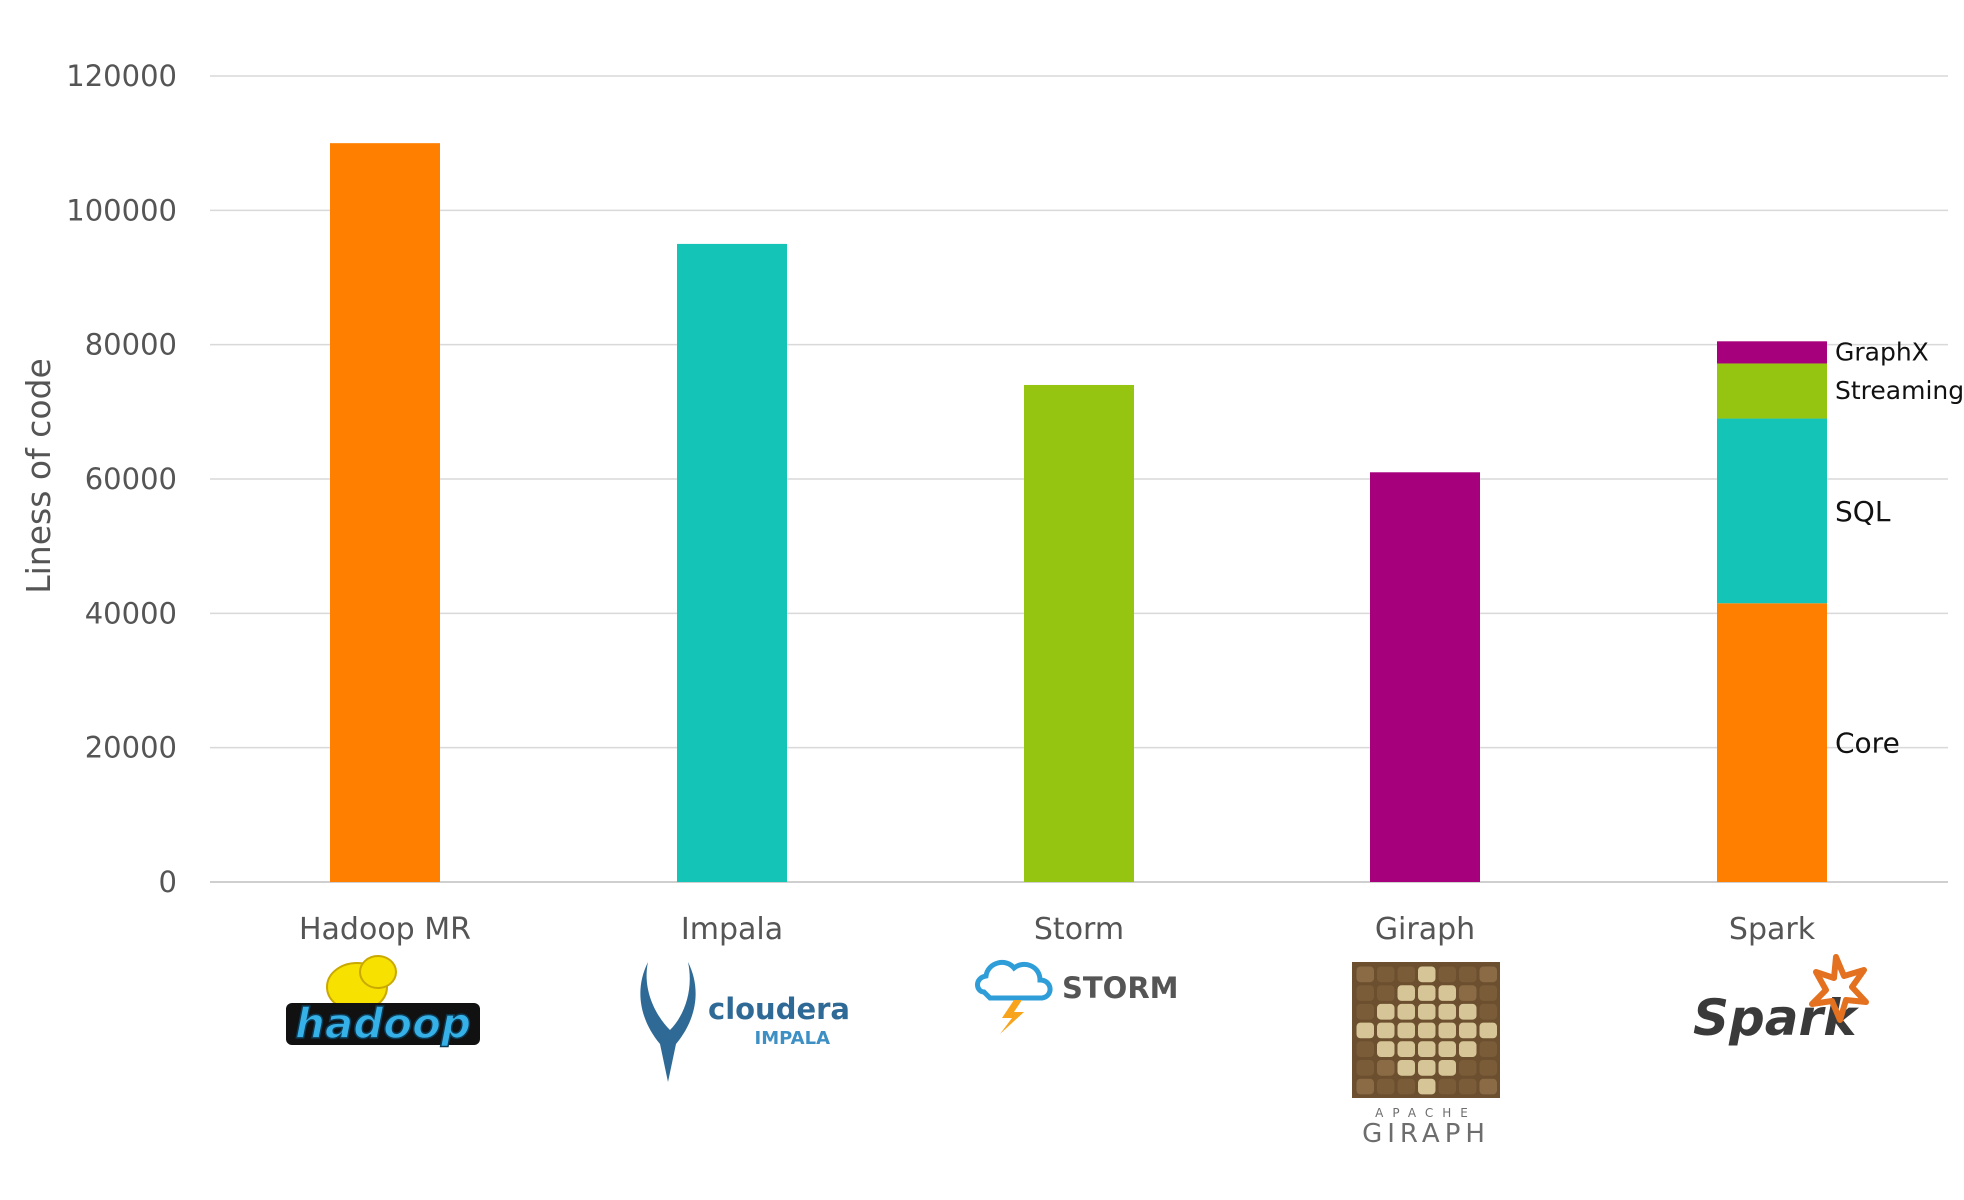  What do you see at coordinates (38, 476) in the screenshot?
I see `y-axis-label: Liness of code` at bounding box center [38, 476].